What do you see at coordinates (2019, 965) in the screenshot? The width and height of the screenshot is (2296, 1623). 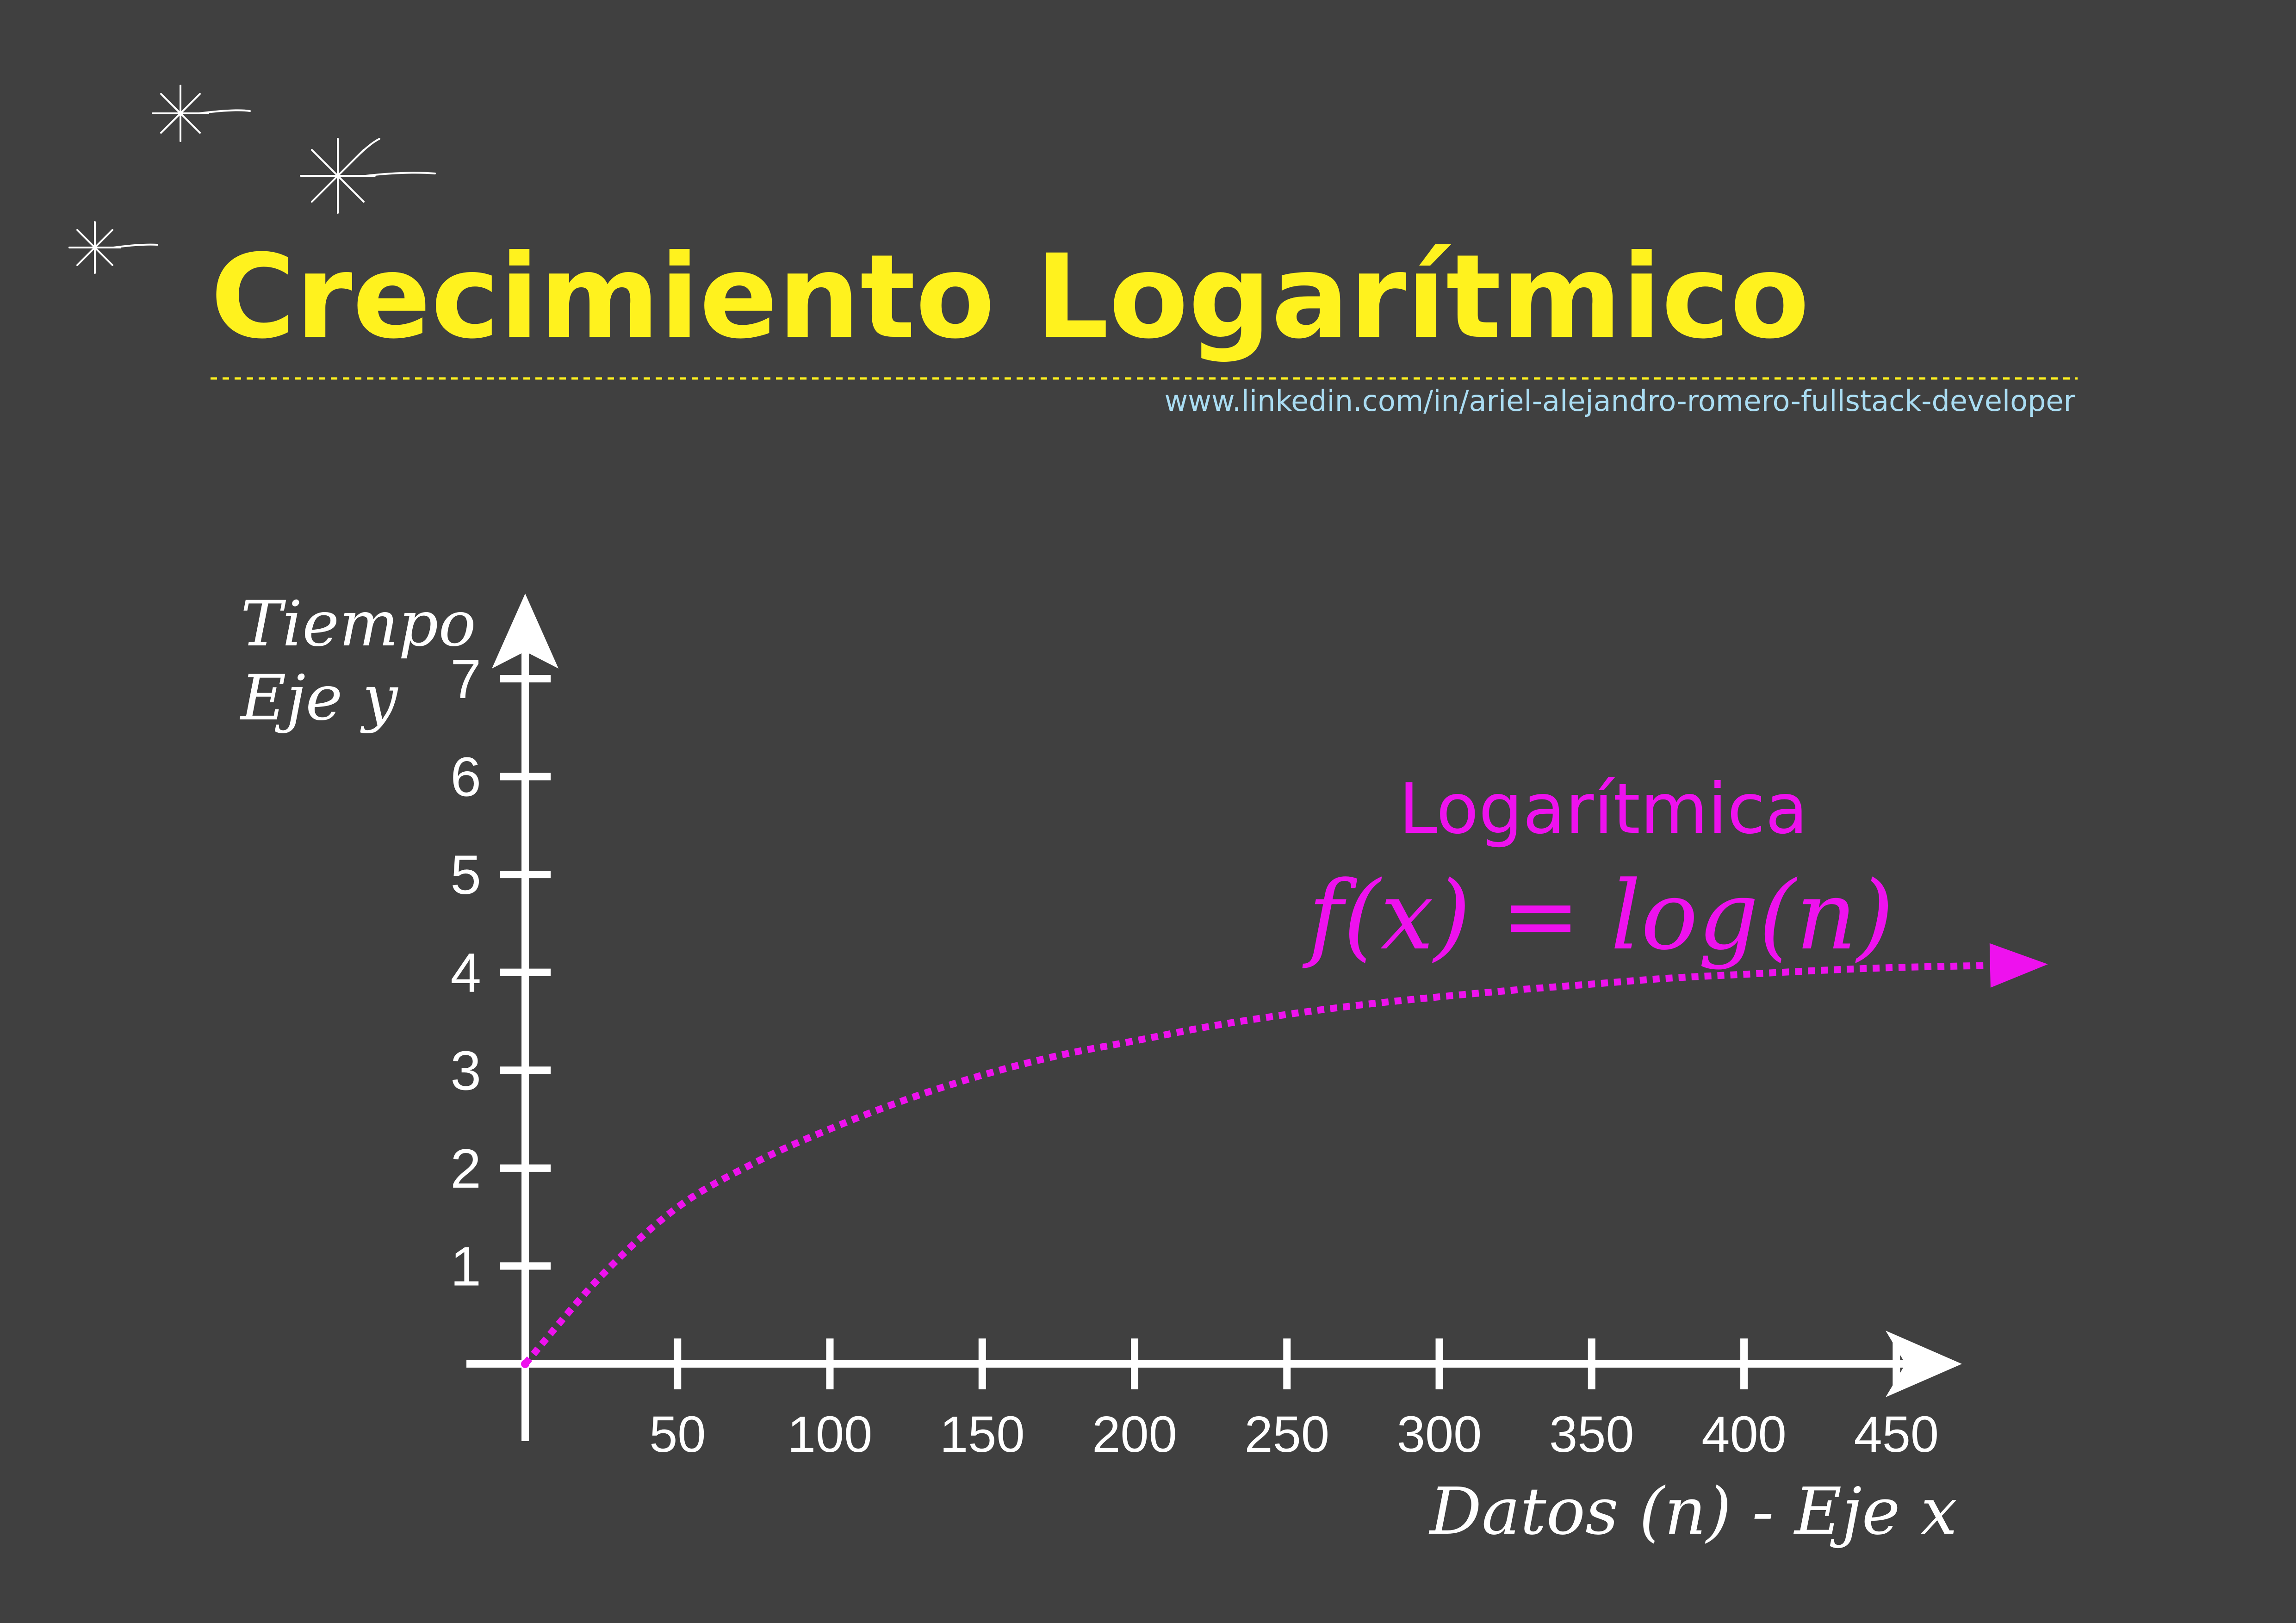 I see `series-arrowhead` at bounding box center [2019, 965].